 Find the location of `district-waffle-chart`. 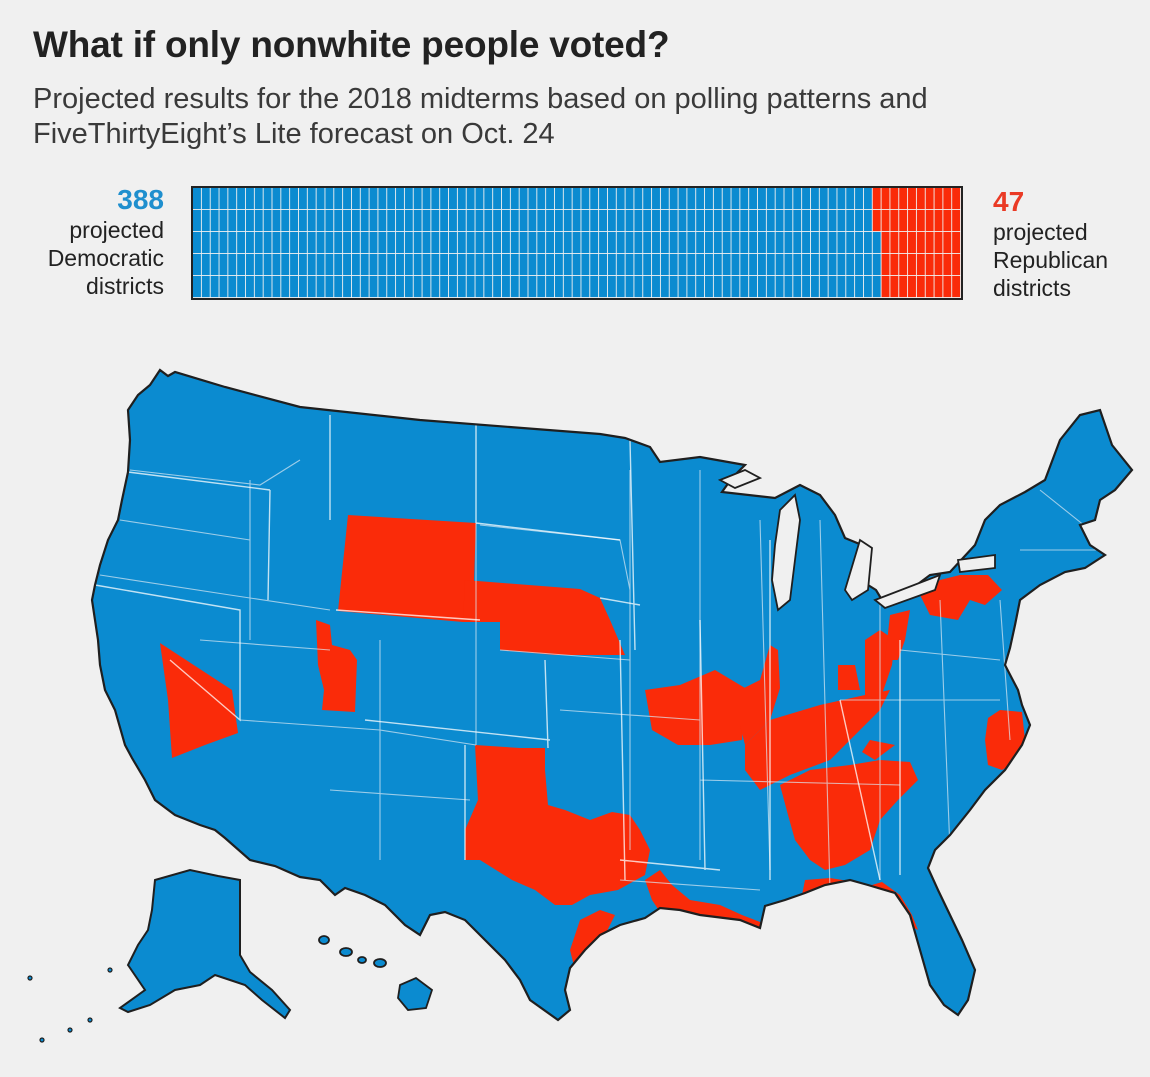

district-waffle-chart is located at coordinates (577, 243).